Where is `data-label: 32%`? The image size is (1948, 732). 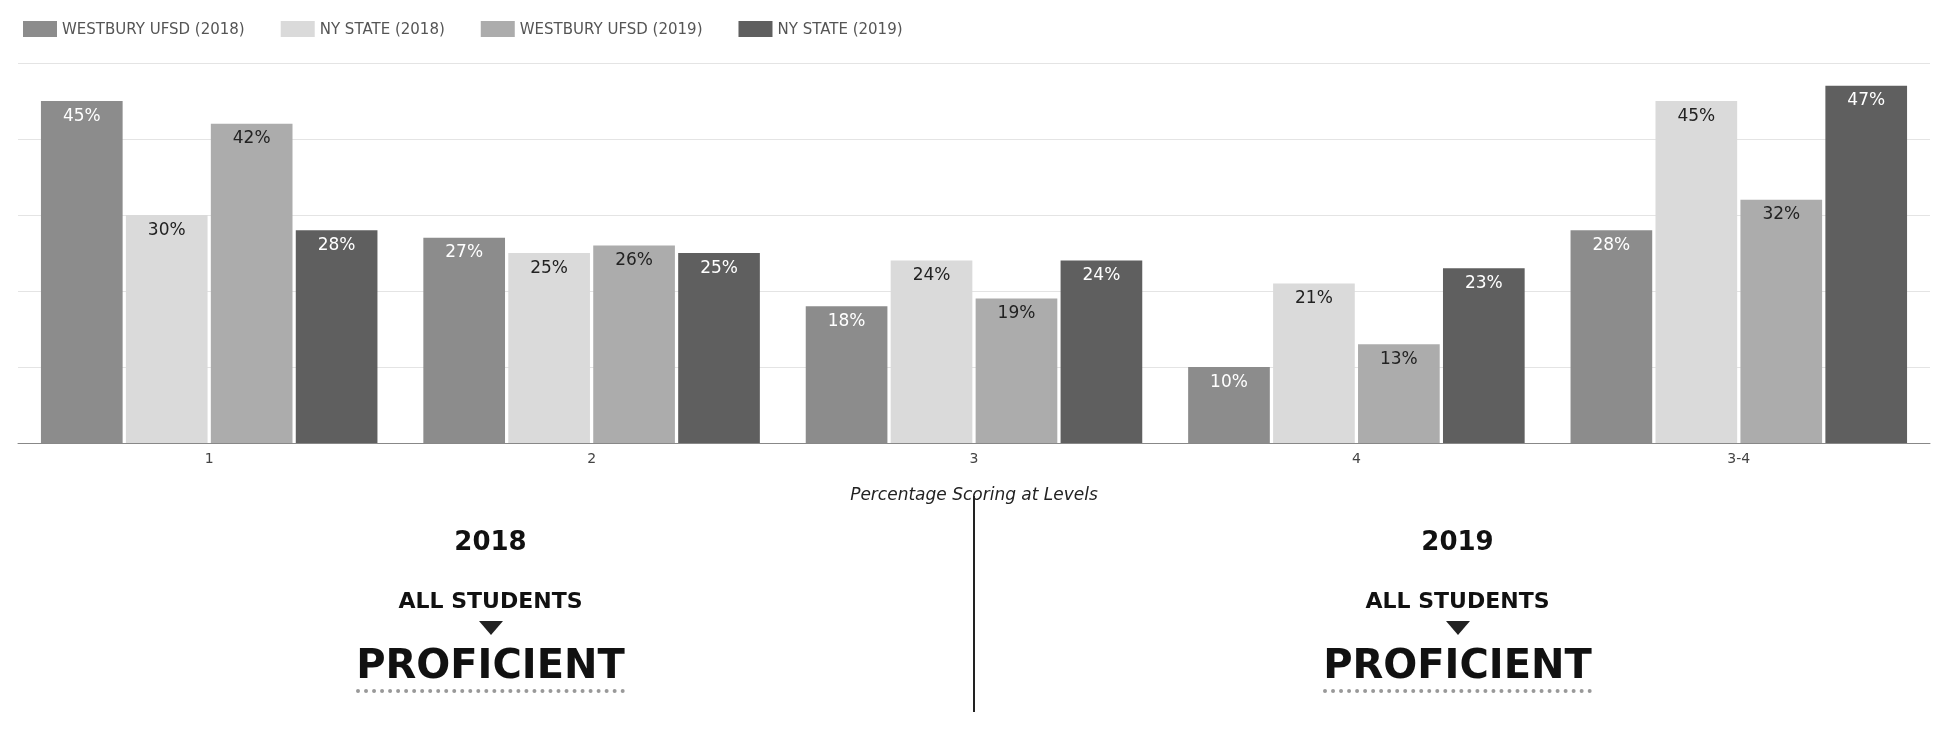 data-label: 32% is located at coordinates (1781, 213).